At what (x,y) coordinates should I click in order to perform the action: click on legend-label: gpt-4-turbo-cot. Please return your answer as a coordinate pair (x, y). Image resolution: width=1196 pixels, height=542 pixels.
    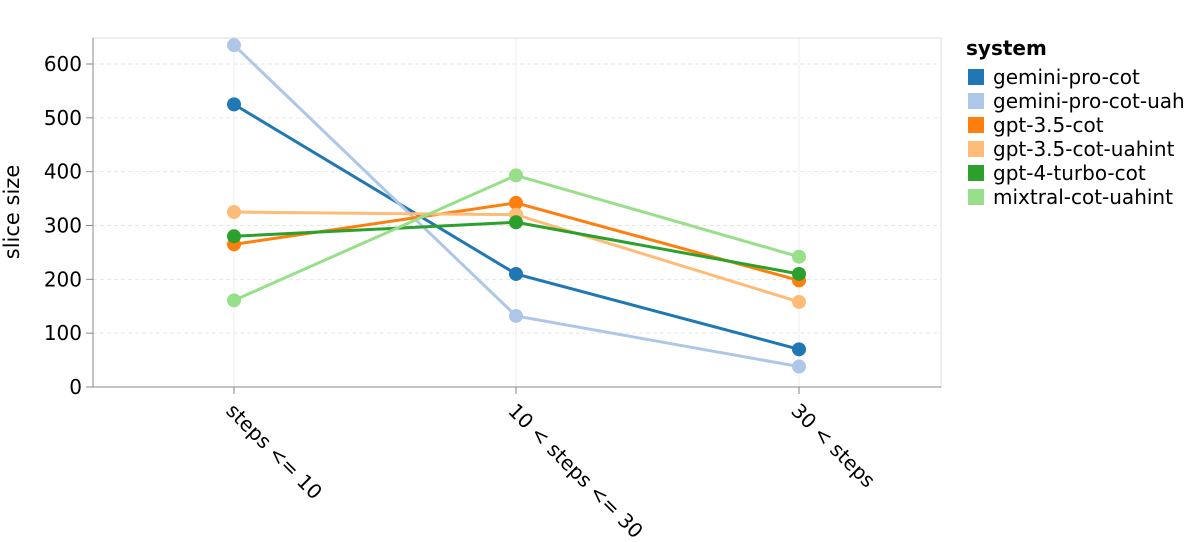
    Looking at the image, I should click on (1069, 173).